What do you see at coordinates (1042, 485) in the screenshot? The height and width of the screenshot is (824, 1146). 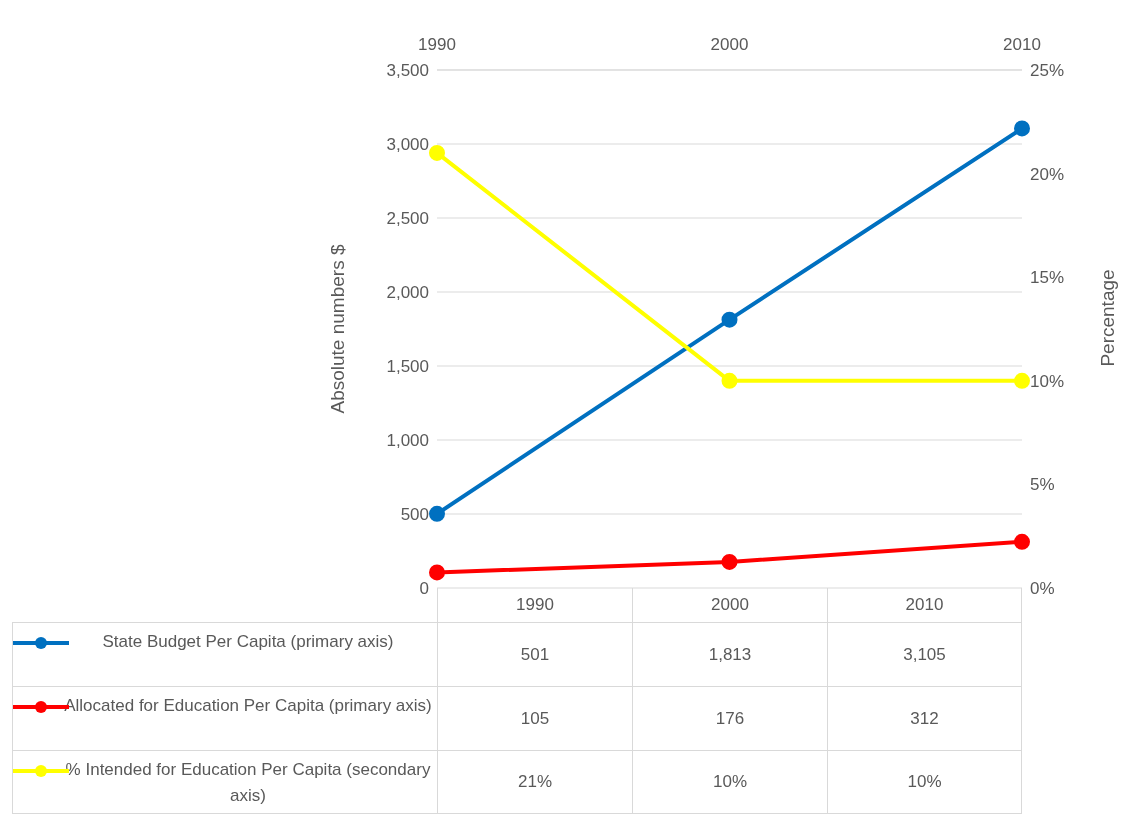 I see `y2-tick-label: 5%` at bounding box center [1042, 485].